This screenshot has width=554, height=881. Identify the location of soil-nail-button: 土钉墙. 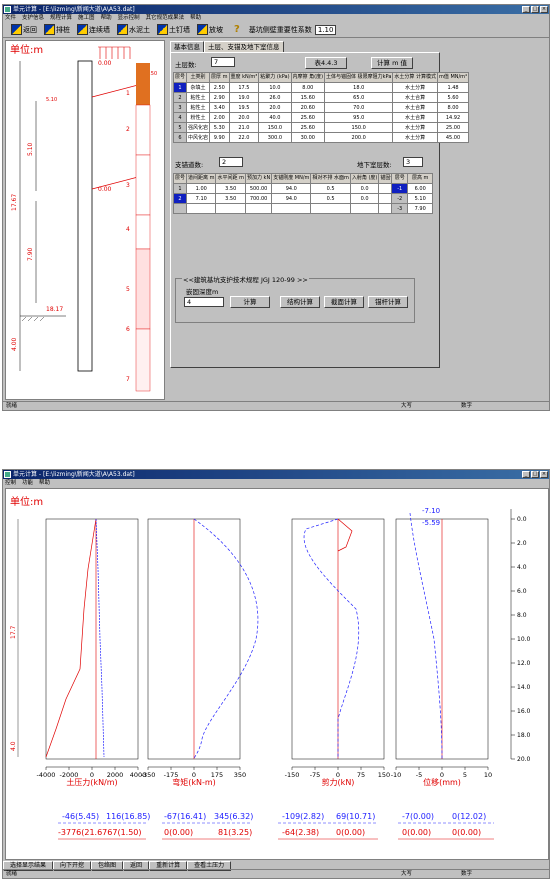
(173, 29).